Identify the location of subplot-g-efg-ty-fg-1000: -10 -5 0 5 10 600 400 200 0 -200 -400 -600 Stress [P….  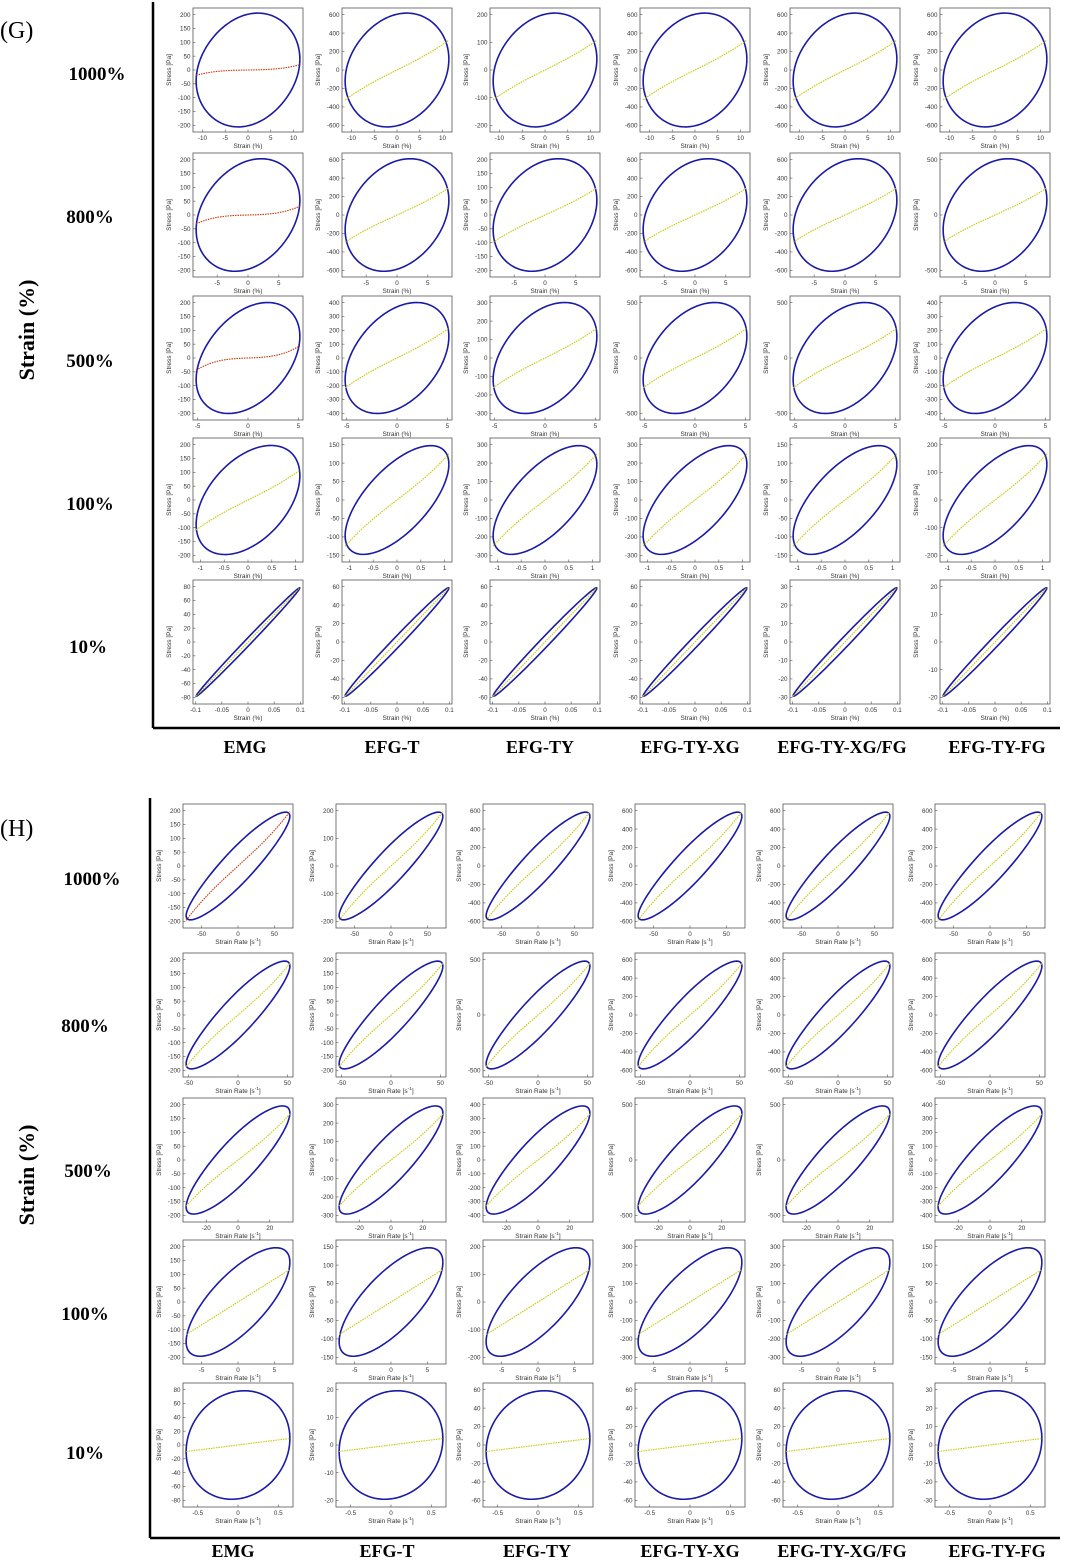
(982, 78).